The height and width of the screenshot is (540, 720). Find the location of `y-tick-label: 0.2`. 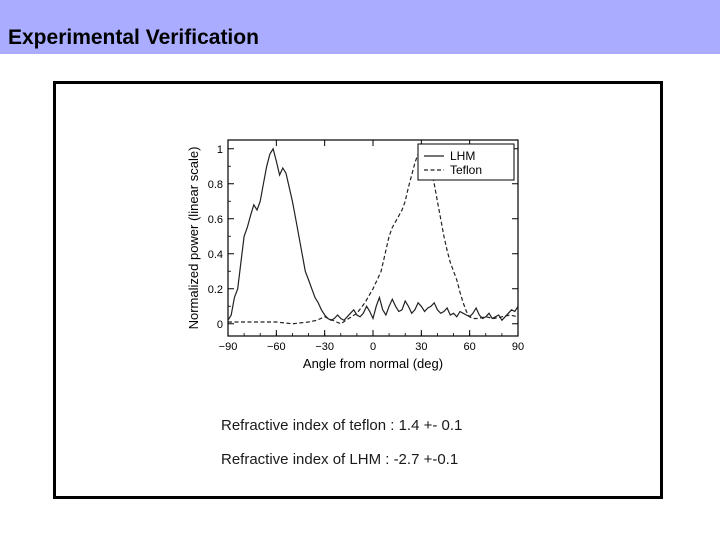

y-tick-label: 0.2 is located at coordinates (215, 290).